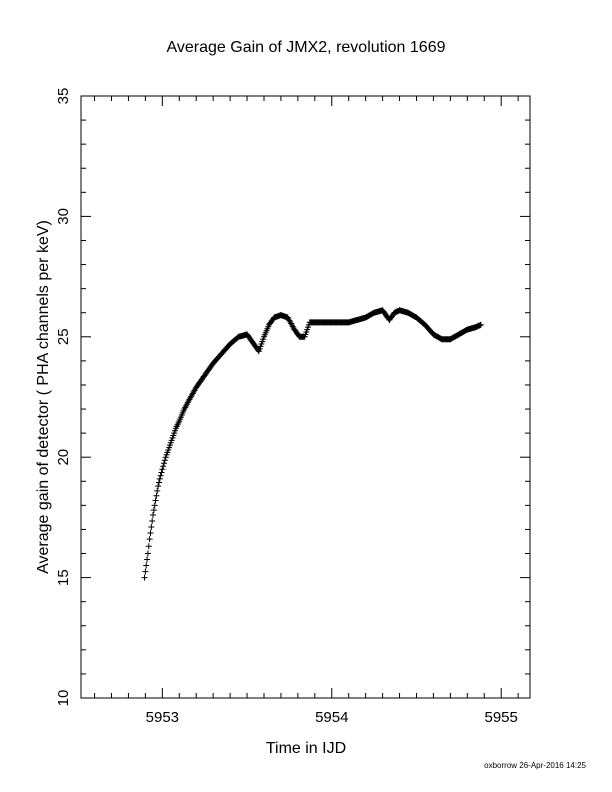 This screenshot has height=792, width=612. I want to click on y-tick-label: 10, so click(63, 698).